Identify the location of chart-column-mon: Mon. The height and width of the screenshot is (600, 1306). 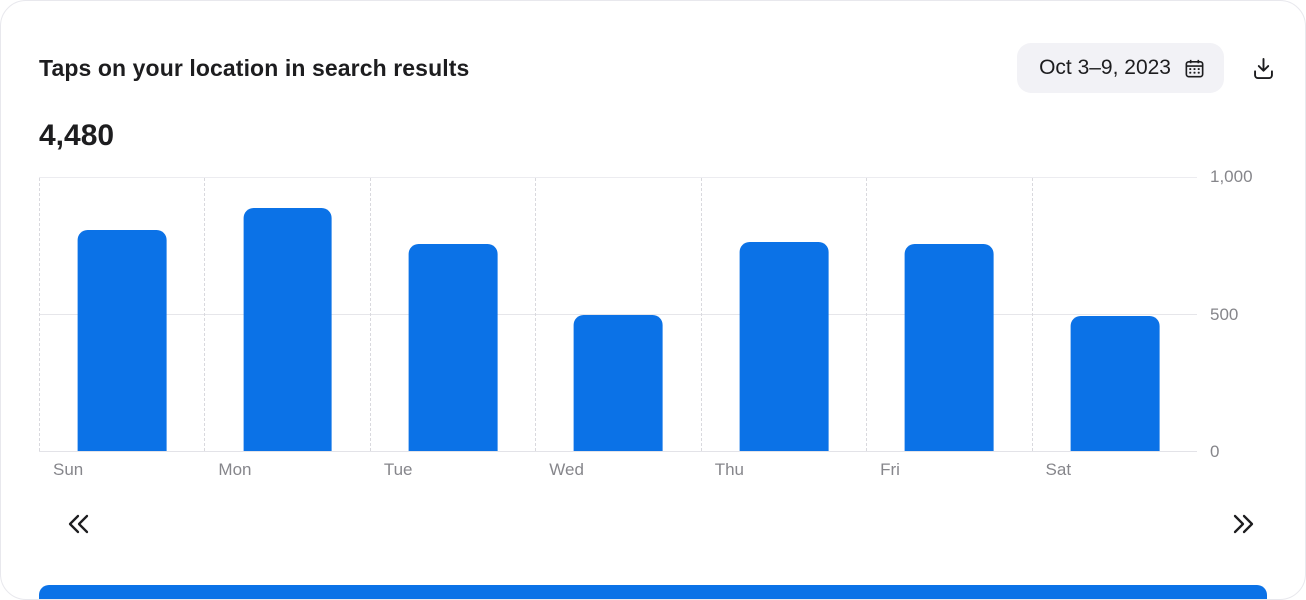
(286, 328).